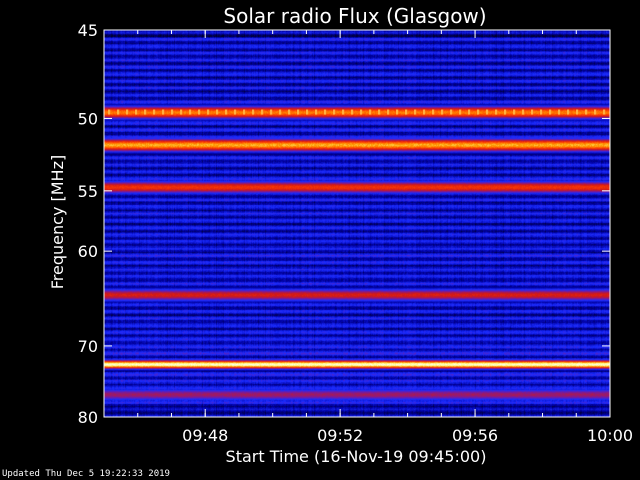 This screenshot has height=480, width=640. I want to click on x-tick-label: 09:52, so click(340, 435).